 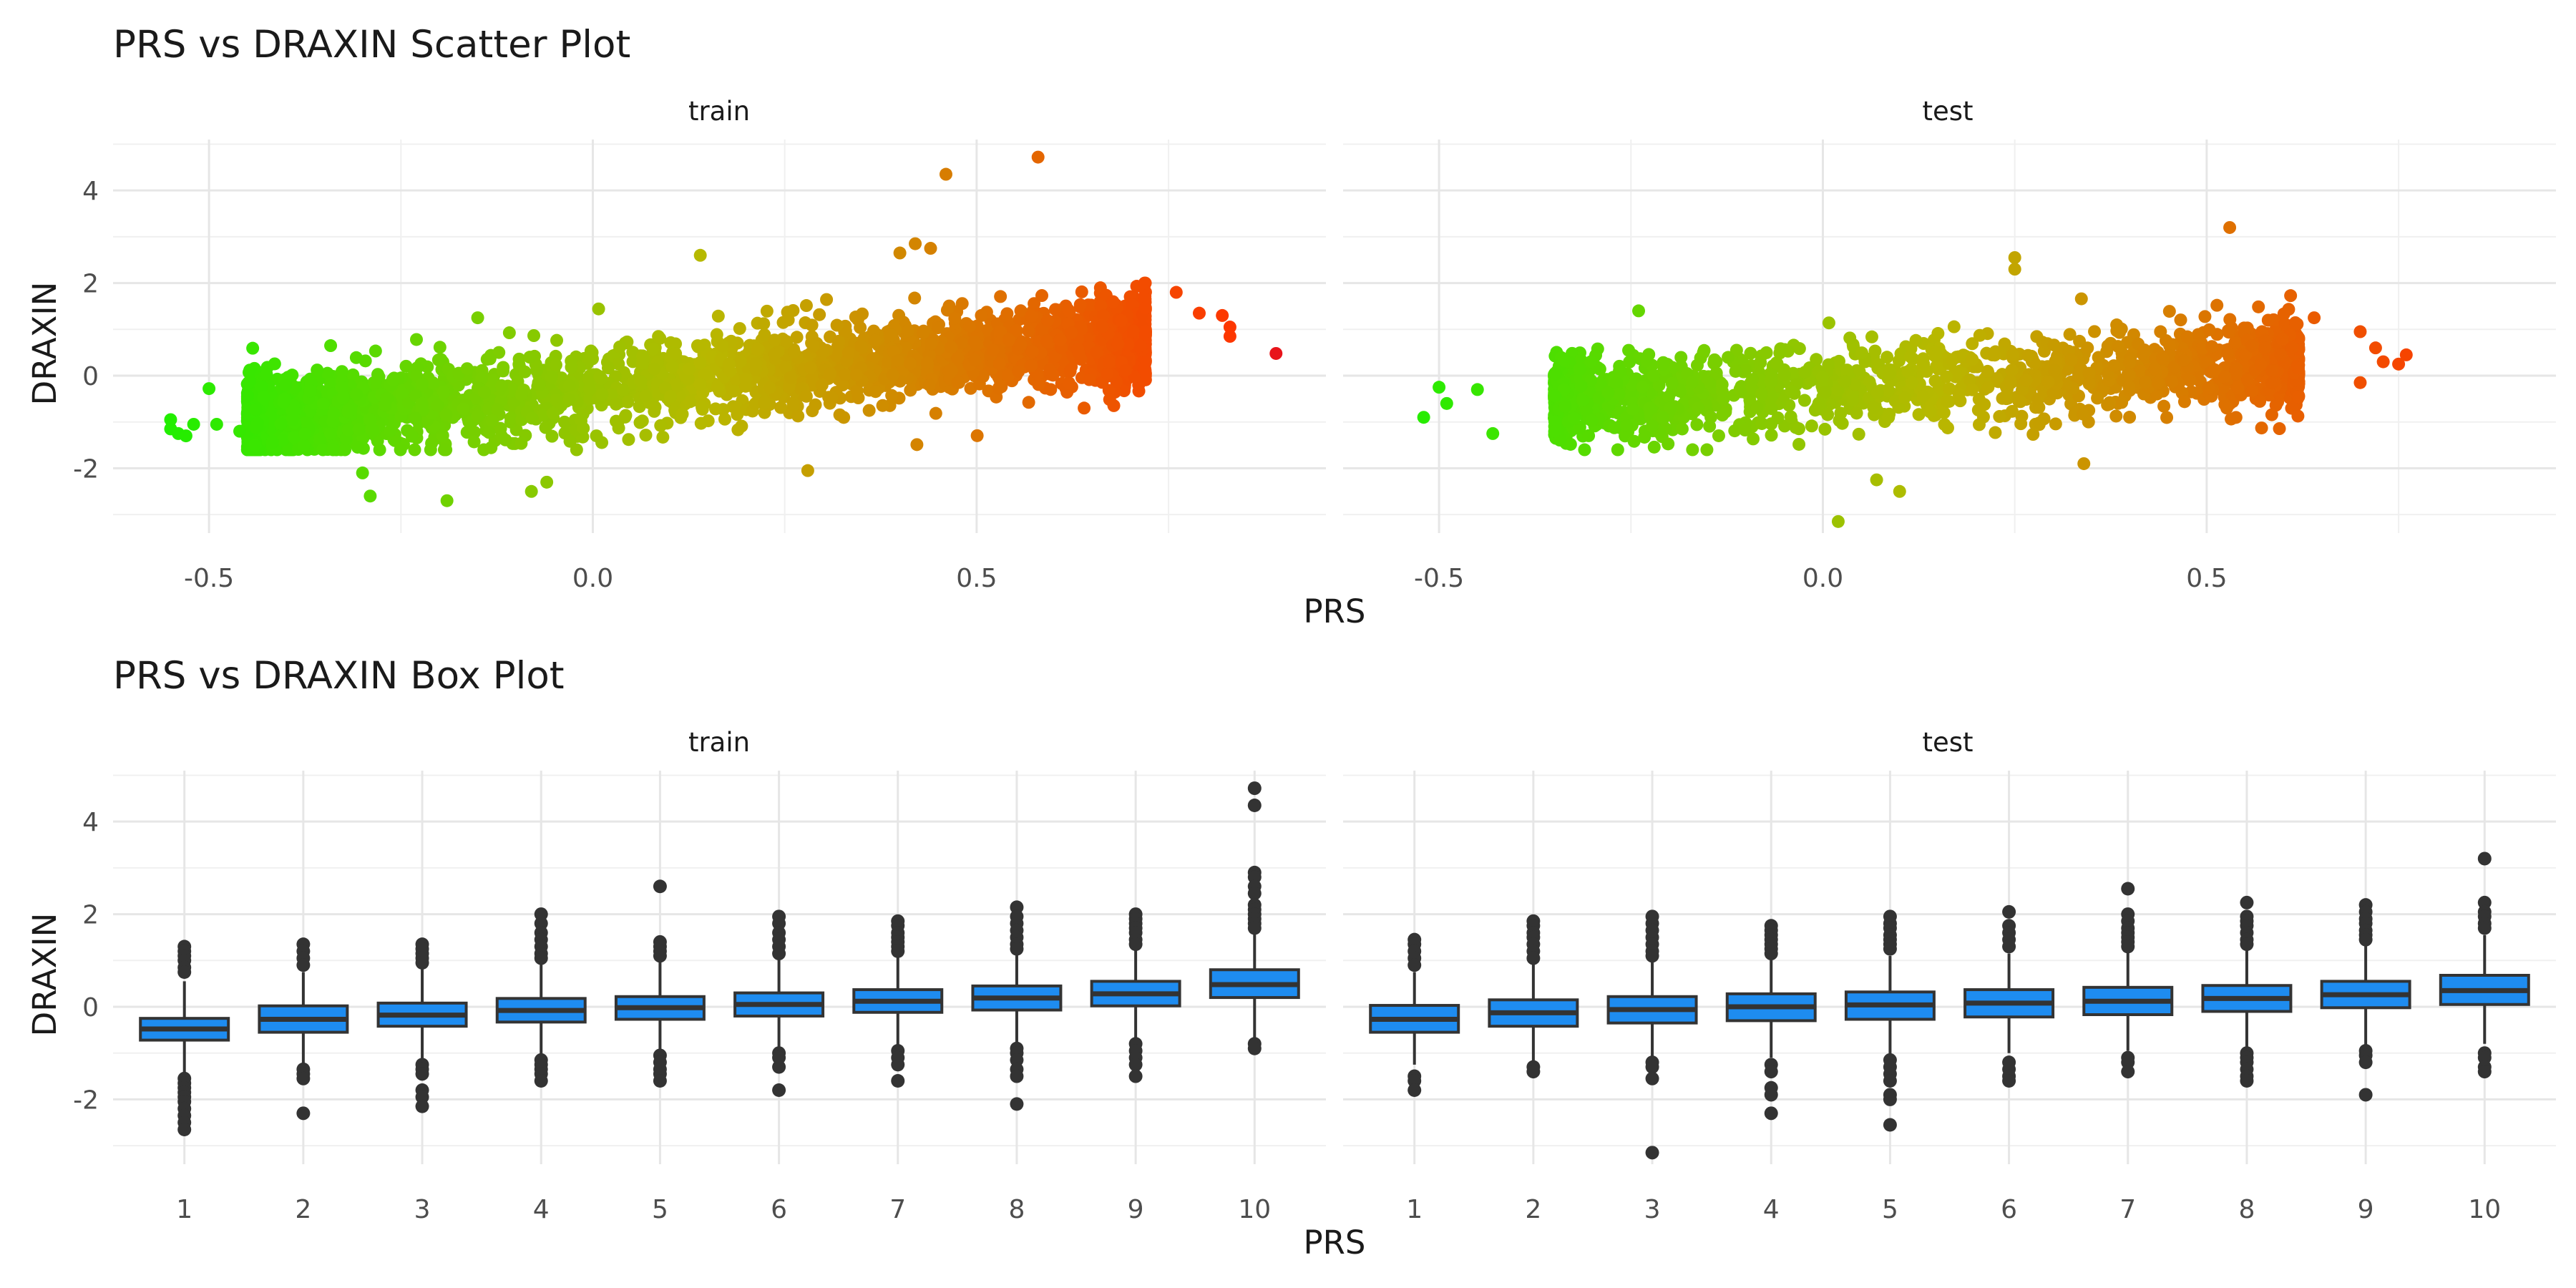 I want to click on scatter-panel-strip-test: test, so click(x=1947, y=111).